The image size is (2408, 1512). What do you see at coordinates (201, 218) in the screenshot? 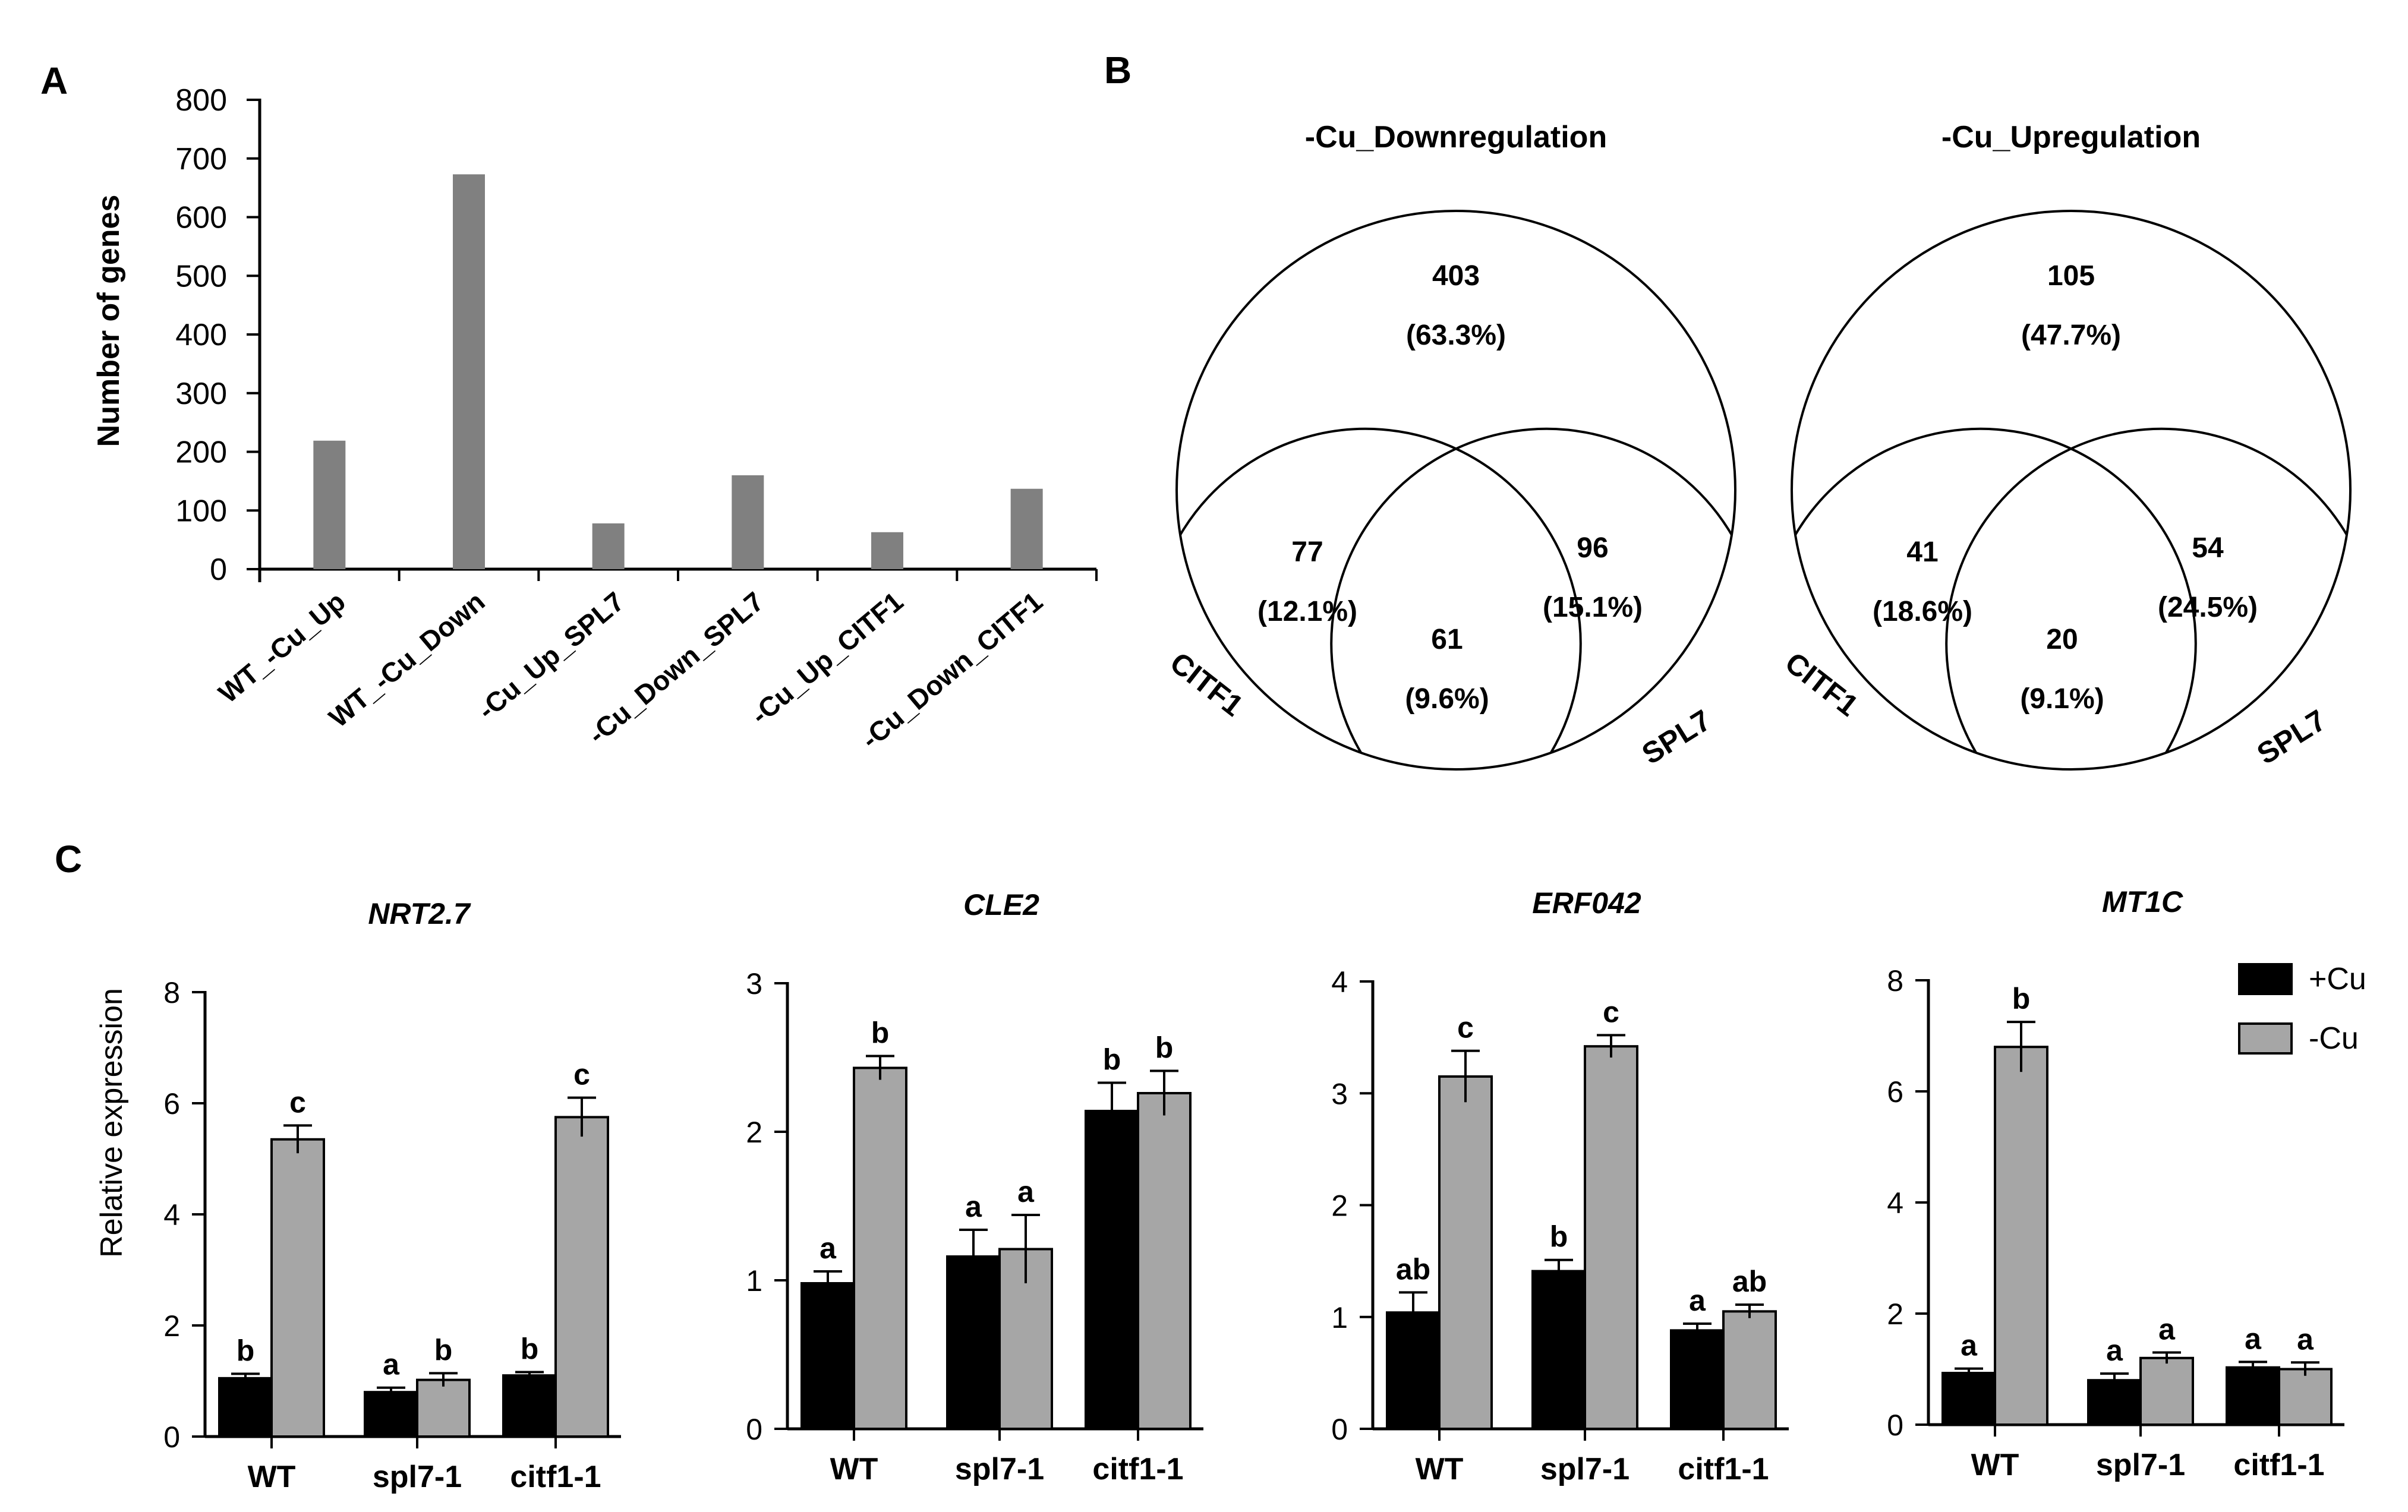
I see `y-tick-label: 600` at bounding box center [201, 218].